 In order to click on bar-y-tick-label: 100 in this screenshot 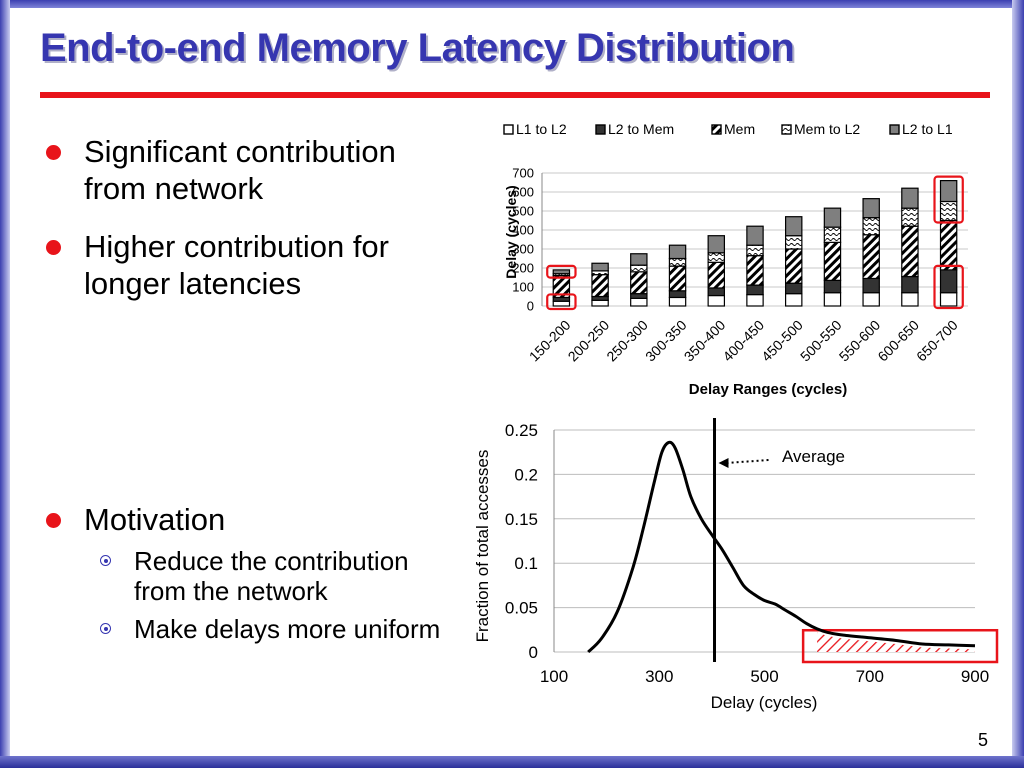, I will do `click(523, 287)`.